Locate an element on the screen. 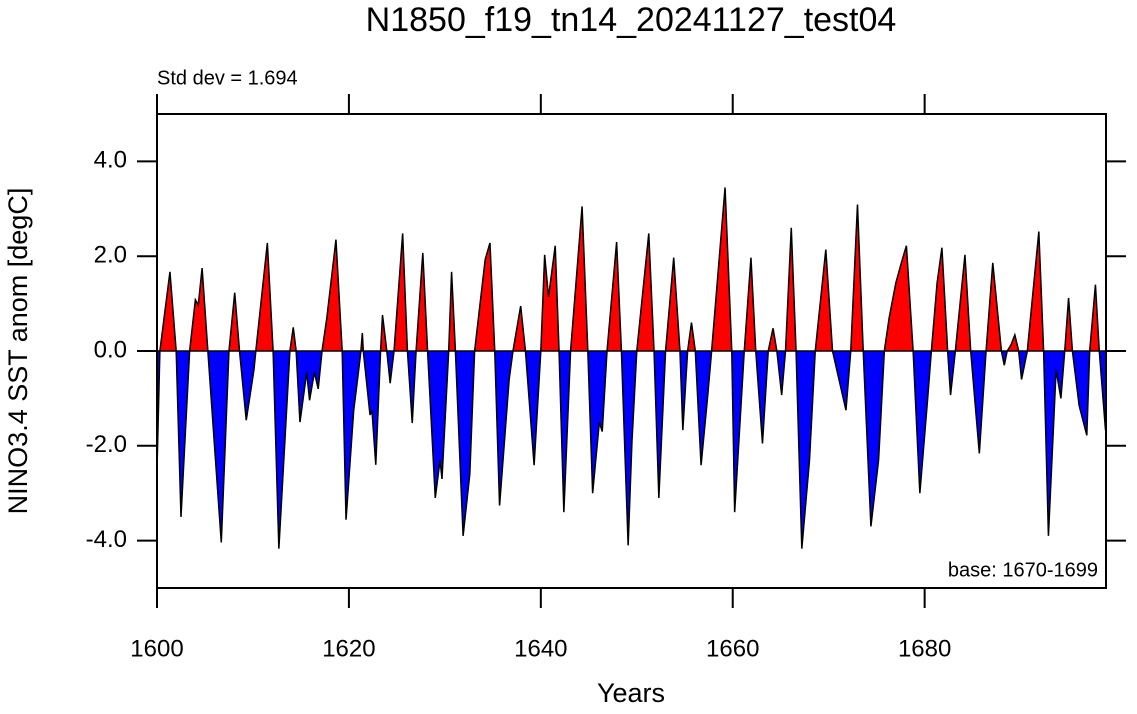 The height and width of the screenshot is (714, 1137). y-tick-label: -4.0 is located at coordinates (106, 539).